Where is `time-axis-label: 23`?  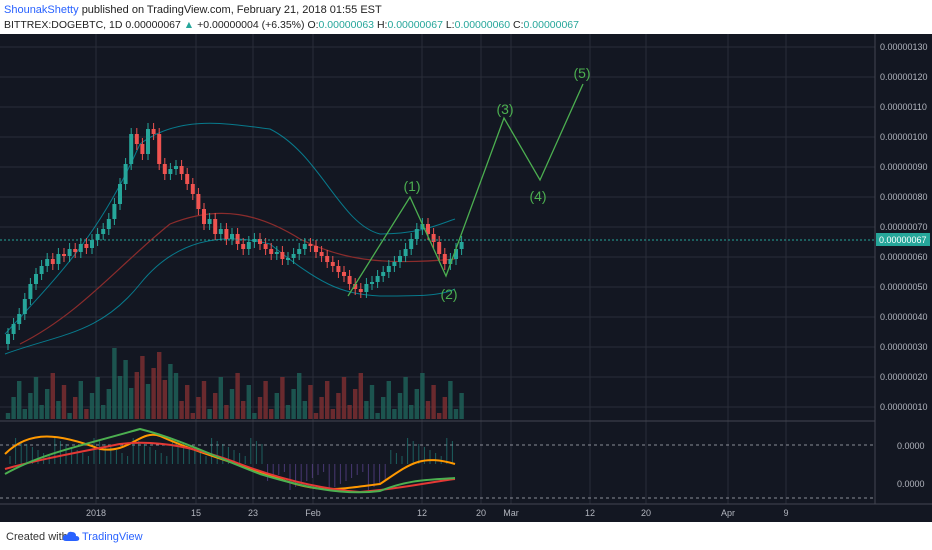 time-axis-label: 23 is located at coordinates (253, 513).